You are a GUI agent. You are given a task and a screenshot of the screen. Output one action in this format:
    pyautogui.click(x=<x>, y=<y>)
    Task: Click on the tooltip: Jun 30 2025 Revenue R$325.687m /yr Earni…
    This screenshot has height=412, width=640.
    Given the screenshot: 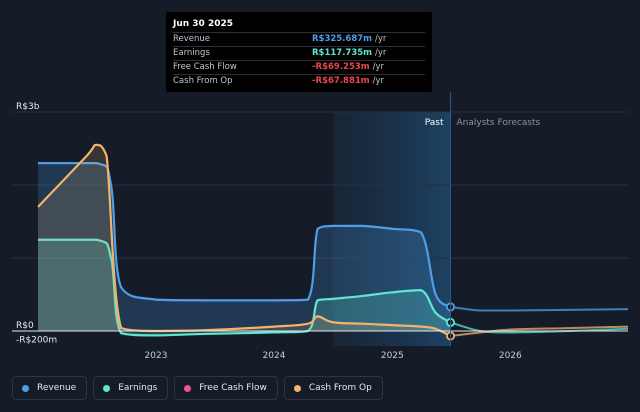 What is the action you would take?
    pyautogui.click(x=299, y=52)
    